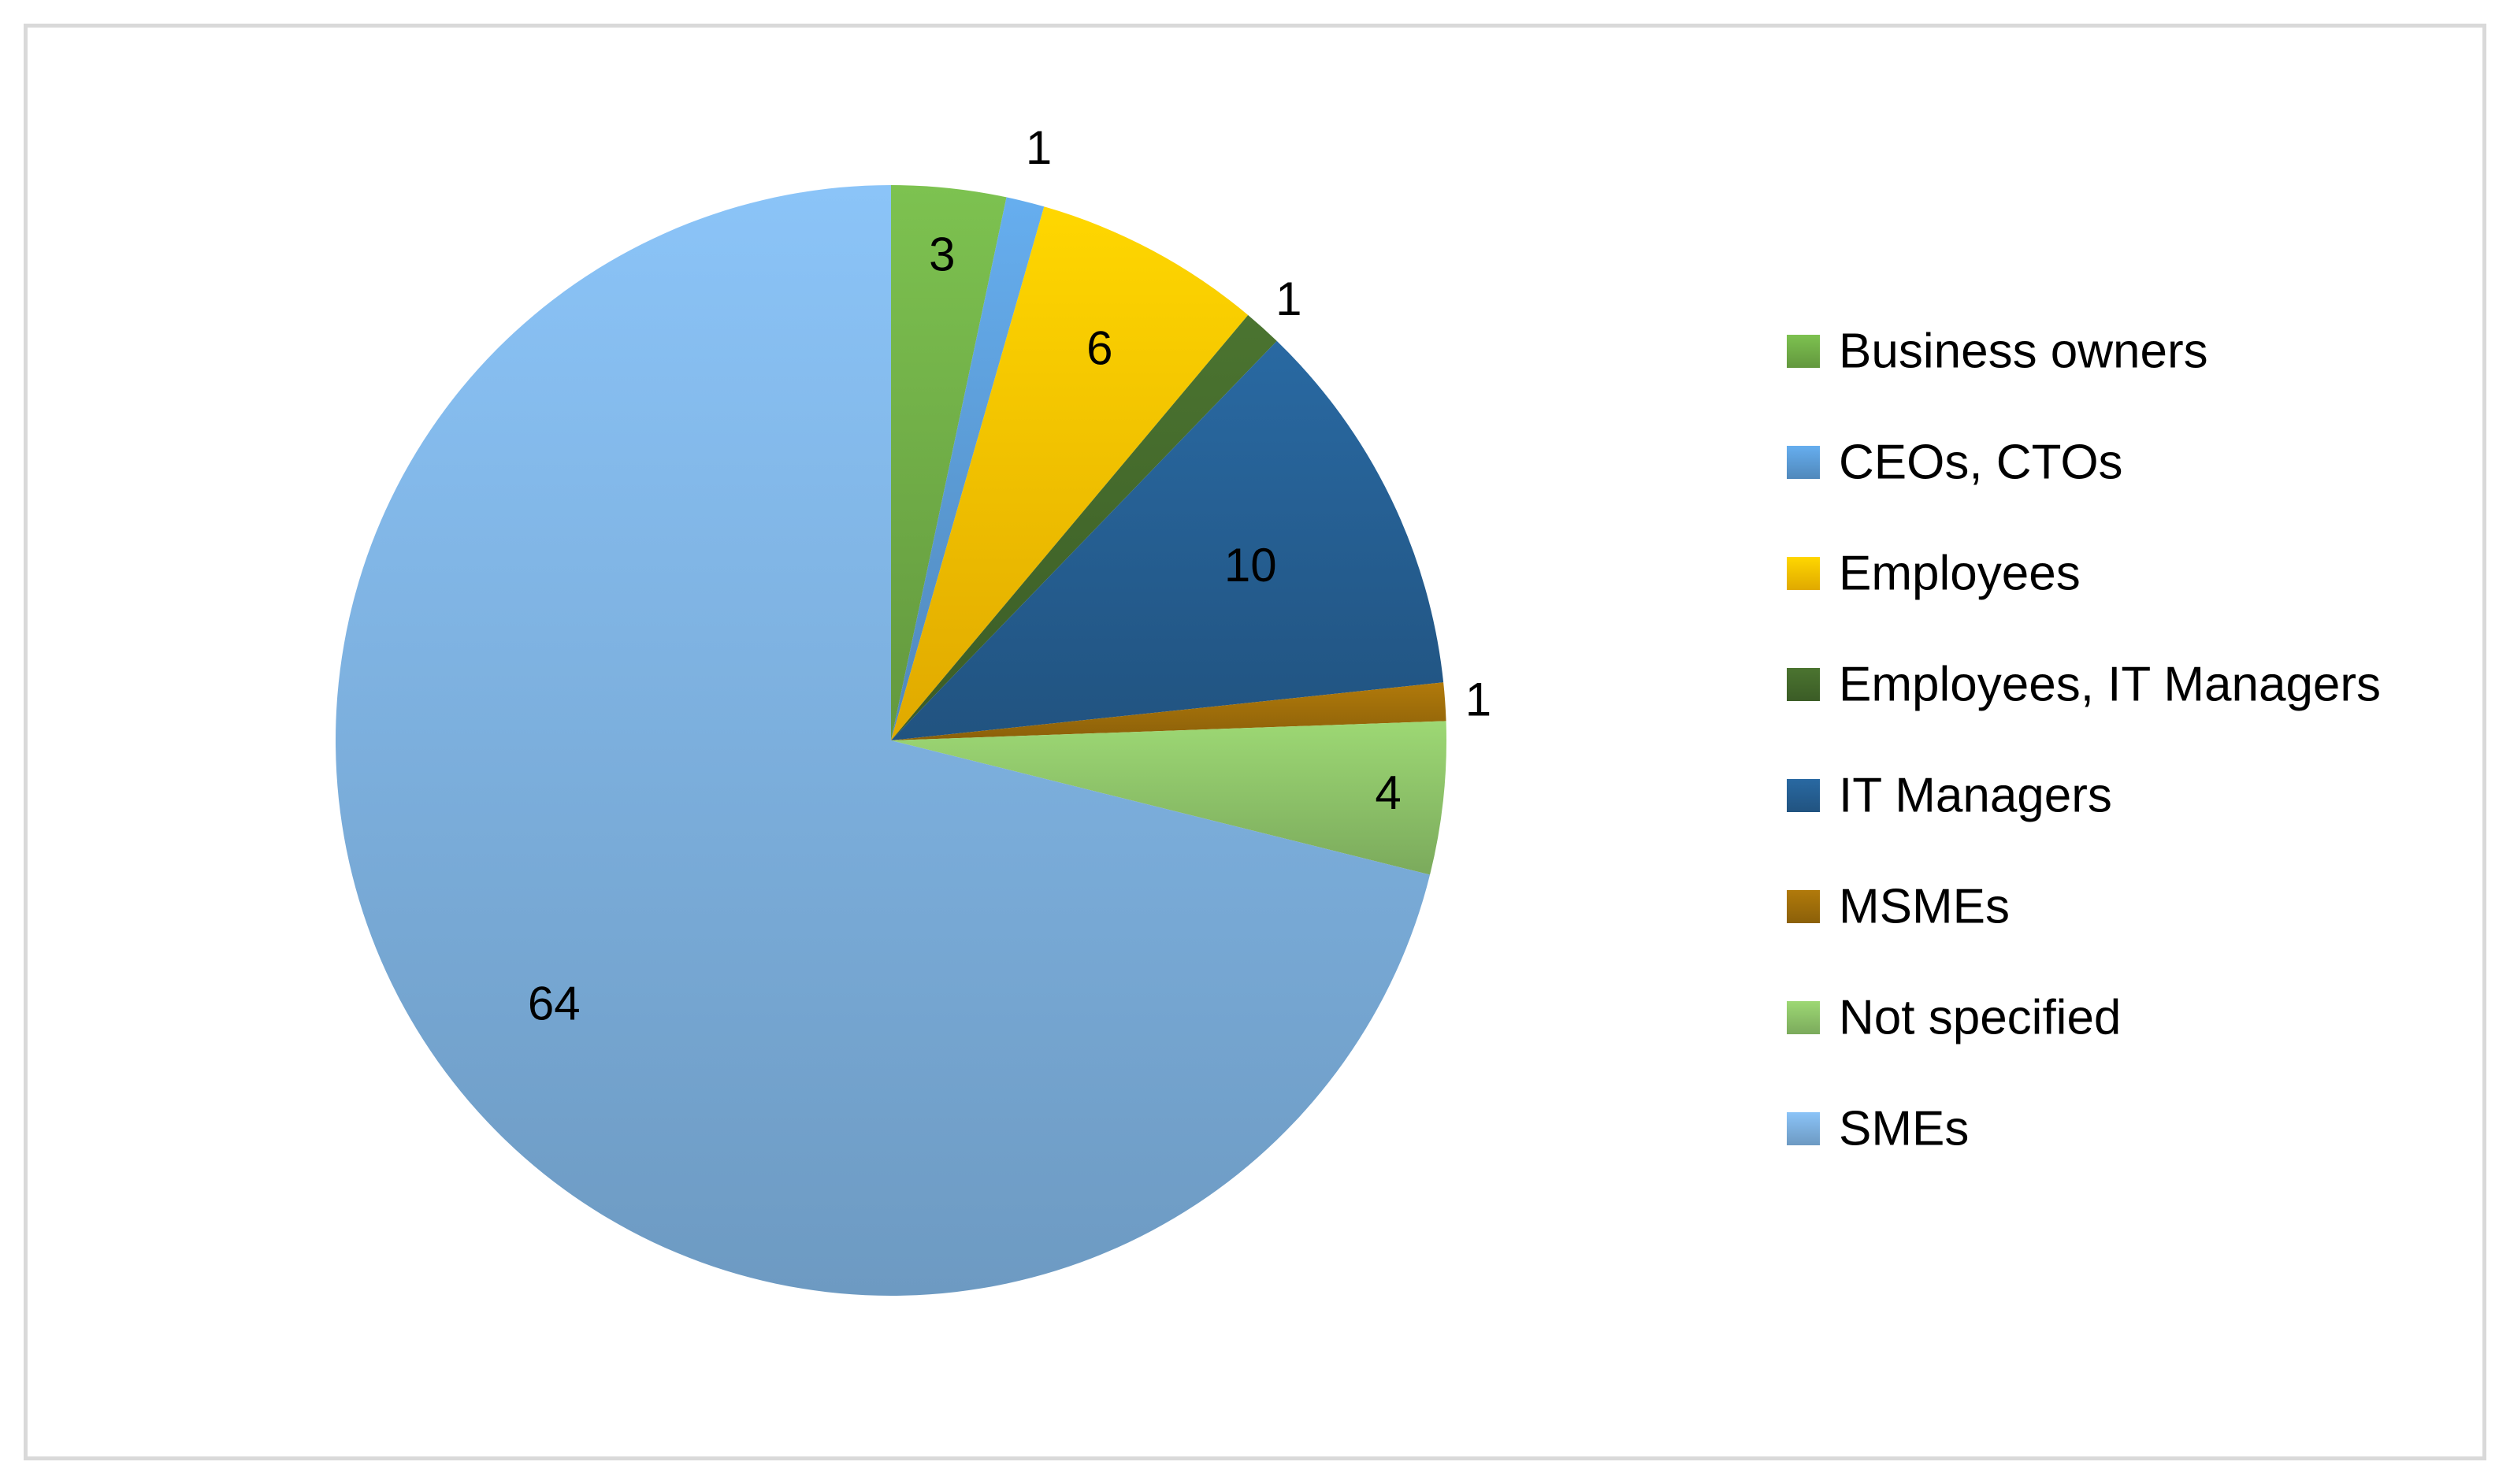 The height and width of the screenshot is (1484, 2510). I want to click on legend-item-business-owners: Business owners, so click(1997, 352).